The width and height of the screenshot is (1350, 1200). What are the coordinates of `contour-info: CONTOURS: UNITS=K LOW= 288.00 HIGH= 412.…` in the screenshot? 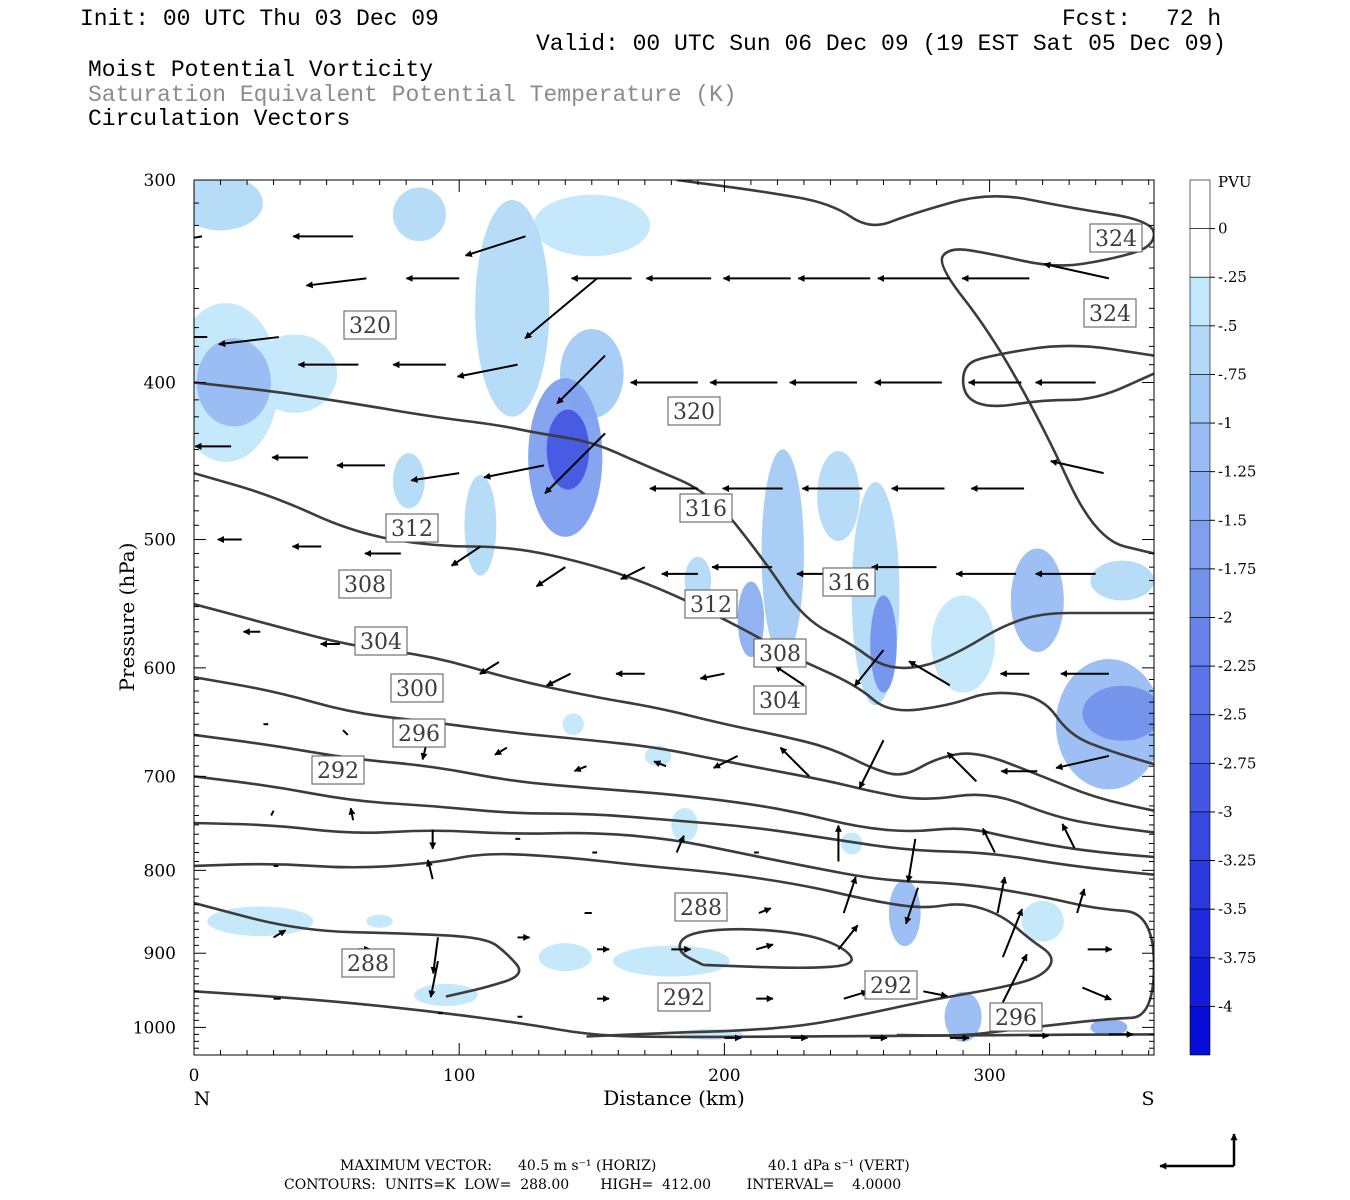 It's located at (593, 1185).